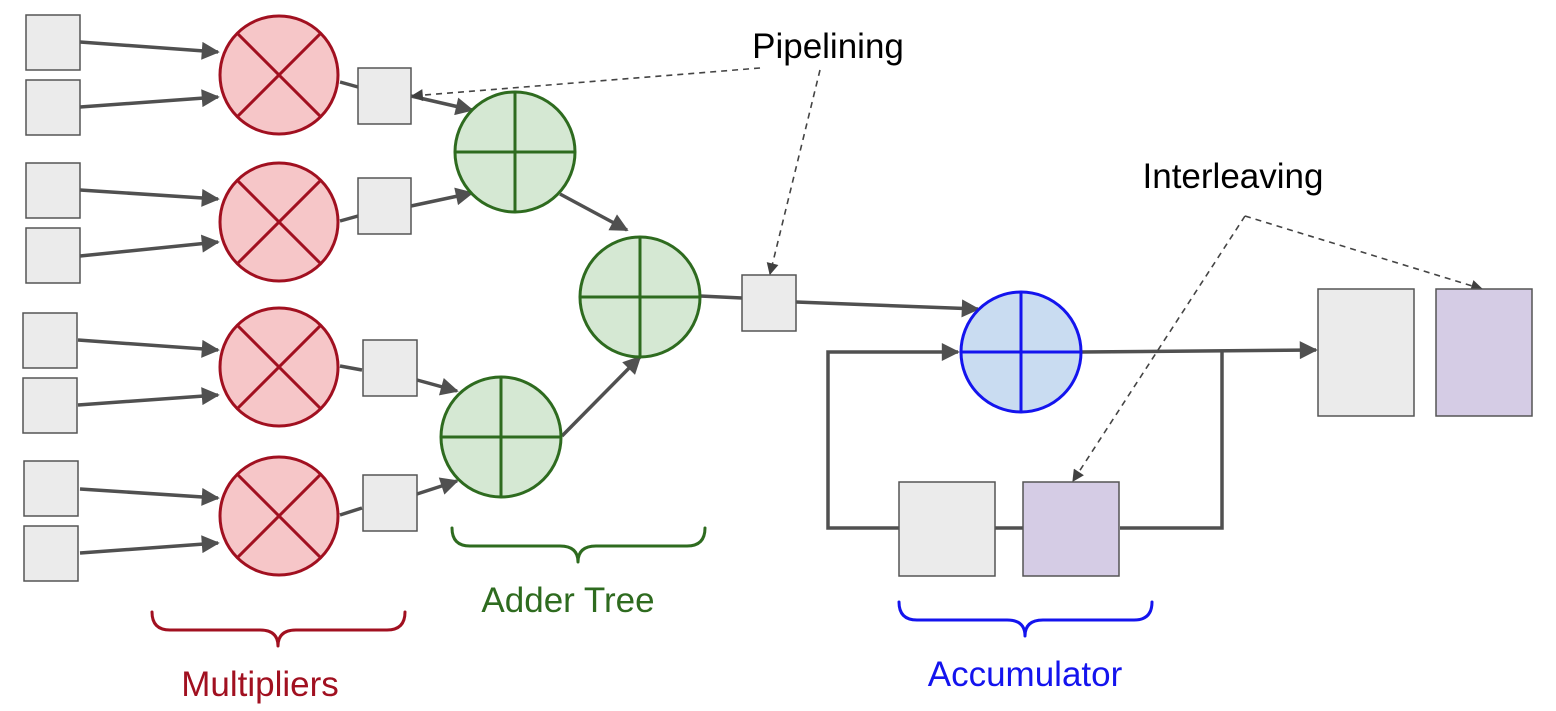  Describe the element at coordinates (149, 246) in the screenshot. I see `wire-in4-mul2` at that location.